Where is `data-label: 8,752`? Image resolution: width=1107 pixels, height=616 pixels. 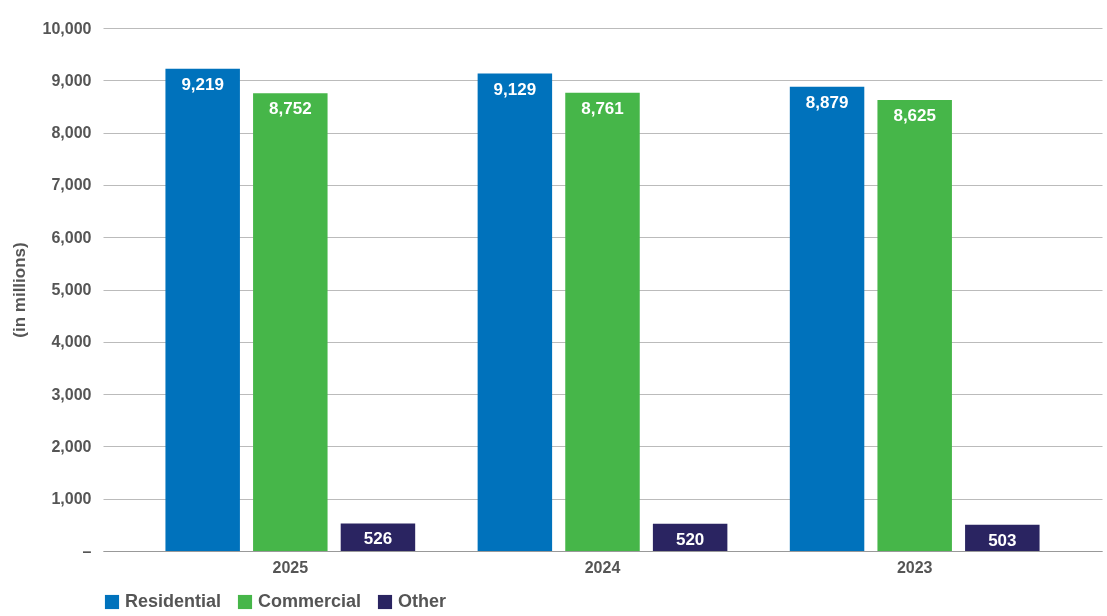
data-label: 8,752 is located at coordinates (290, 109).